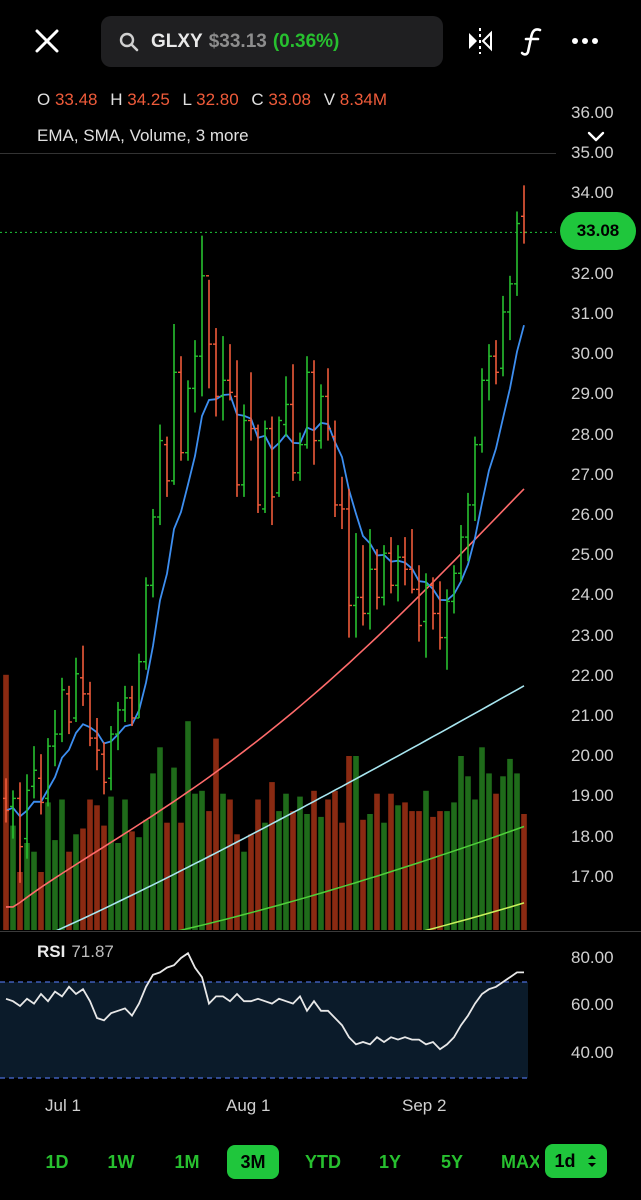 This screenshot has height=1200, width=641. Describe the element at coordinates (592, 193) in the screenshot. I see `price-axis-label: 34.00` at that location.